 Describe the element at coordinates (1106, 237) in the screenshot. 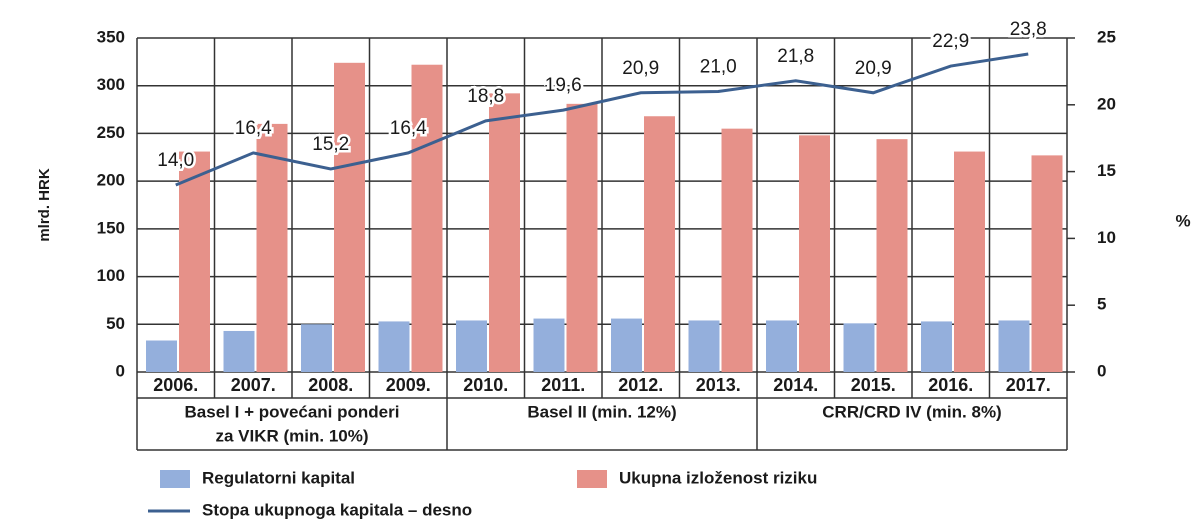

I see `y2-tick-label: 10` at that location.